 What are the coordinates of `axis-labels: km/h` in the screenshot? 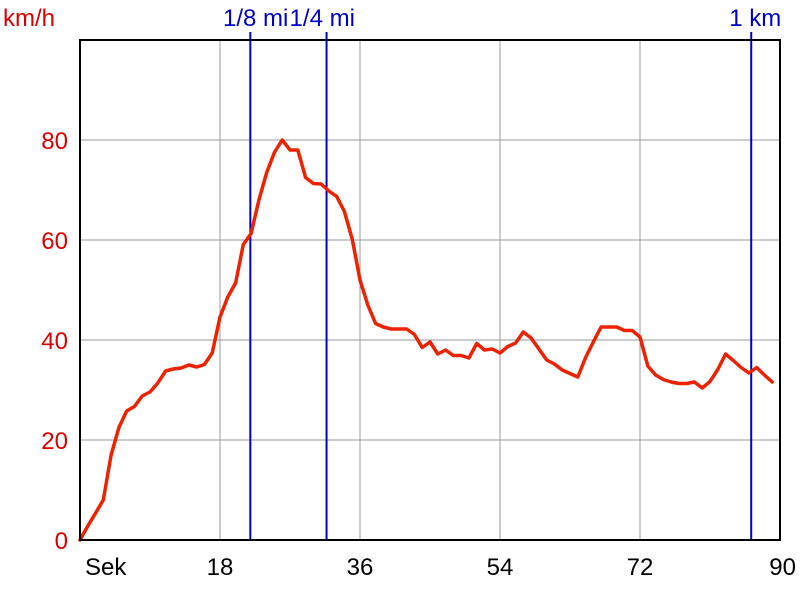 It's located at (29, 18).